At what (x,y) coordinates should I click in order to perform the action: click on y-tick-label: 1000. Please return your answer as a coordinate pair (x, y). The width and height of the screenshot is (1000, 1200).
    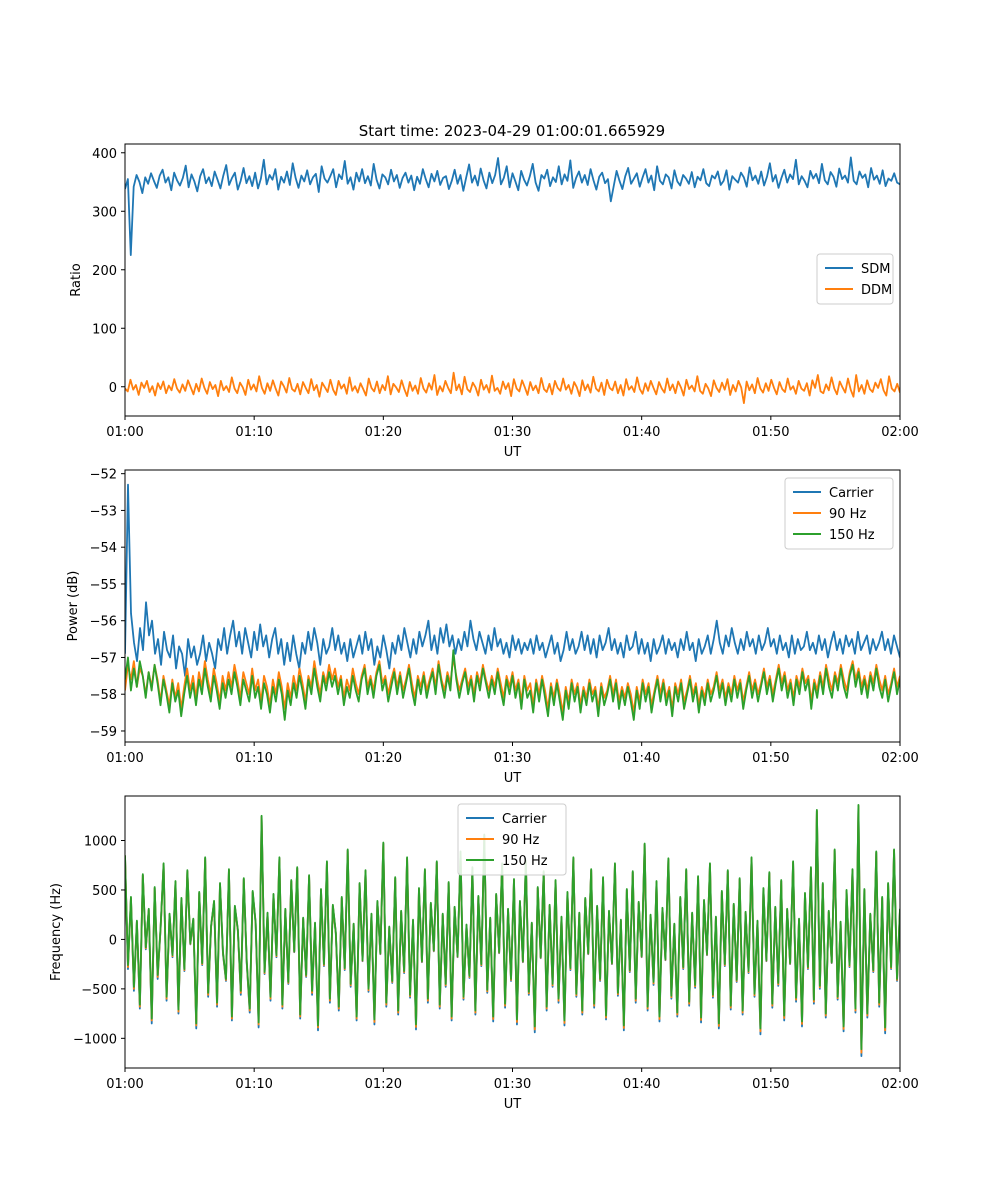
    Looking at the image, I should click on (100, 842).